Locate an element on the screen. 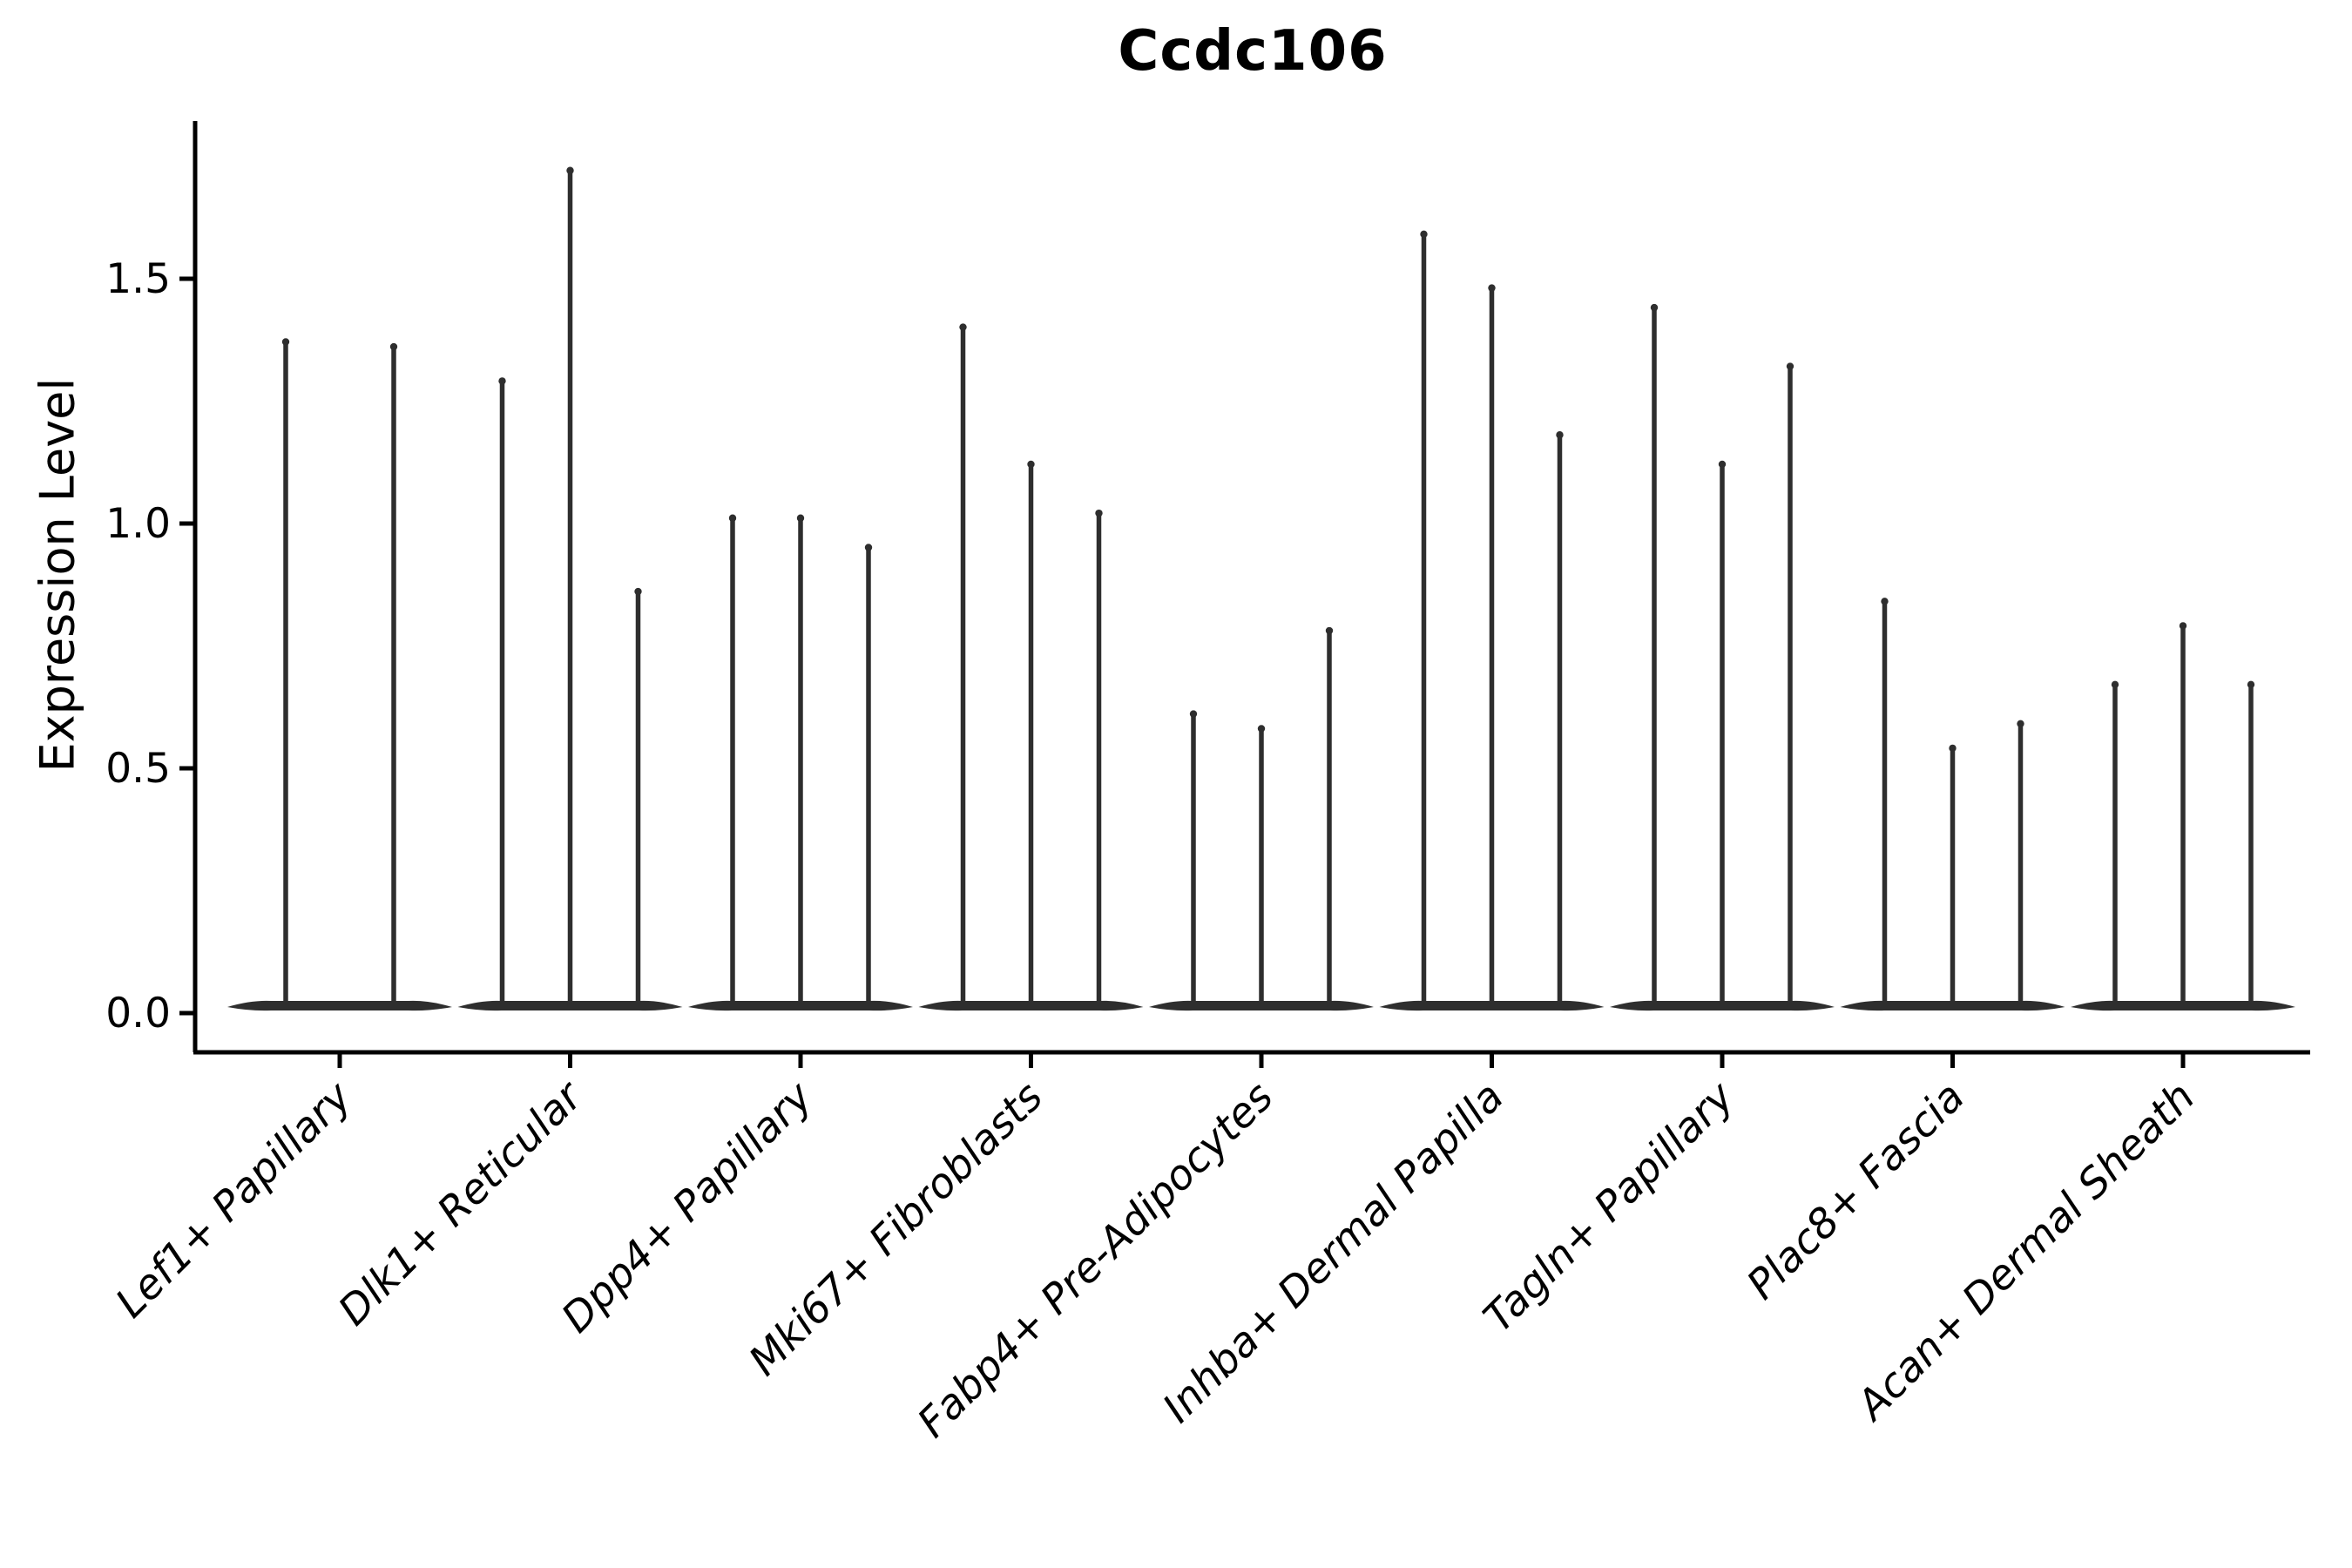  violin-base is located at coordinates (339, 1005).